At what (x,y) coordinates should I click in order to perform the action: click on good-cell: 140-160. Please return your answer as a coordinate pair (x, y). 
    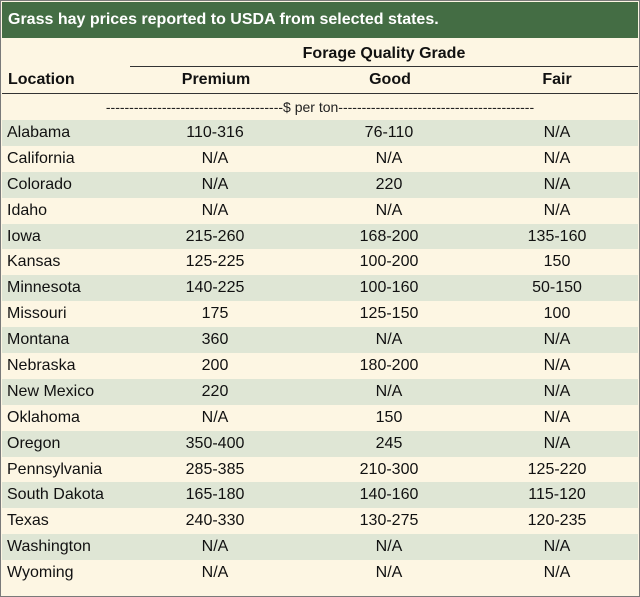
    Looking at the image, I should click on (389, 495).